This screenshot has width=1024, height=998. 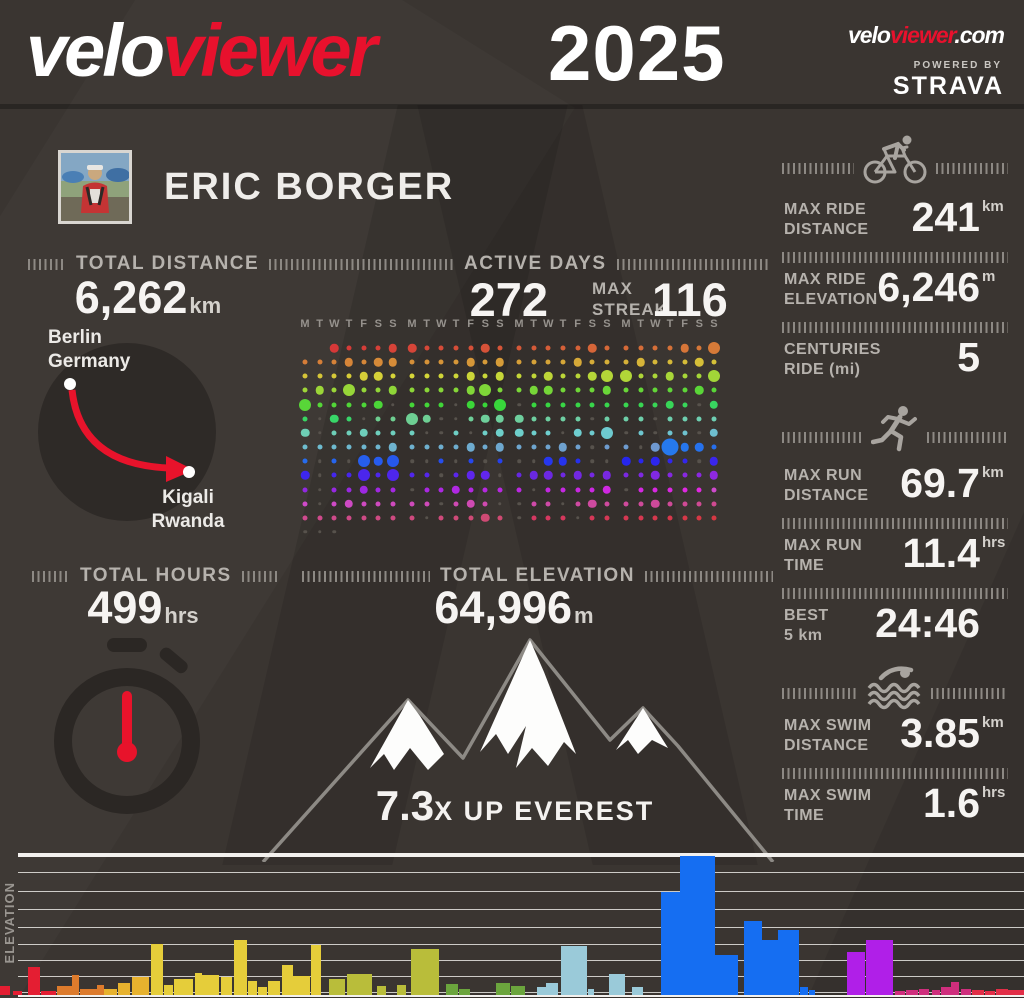 What do you see at coordinates (894, 688) in the screenshot?
I see `swimmer-icon` at bounding box center [894, 688].